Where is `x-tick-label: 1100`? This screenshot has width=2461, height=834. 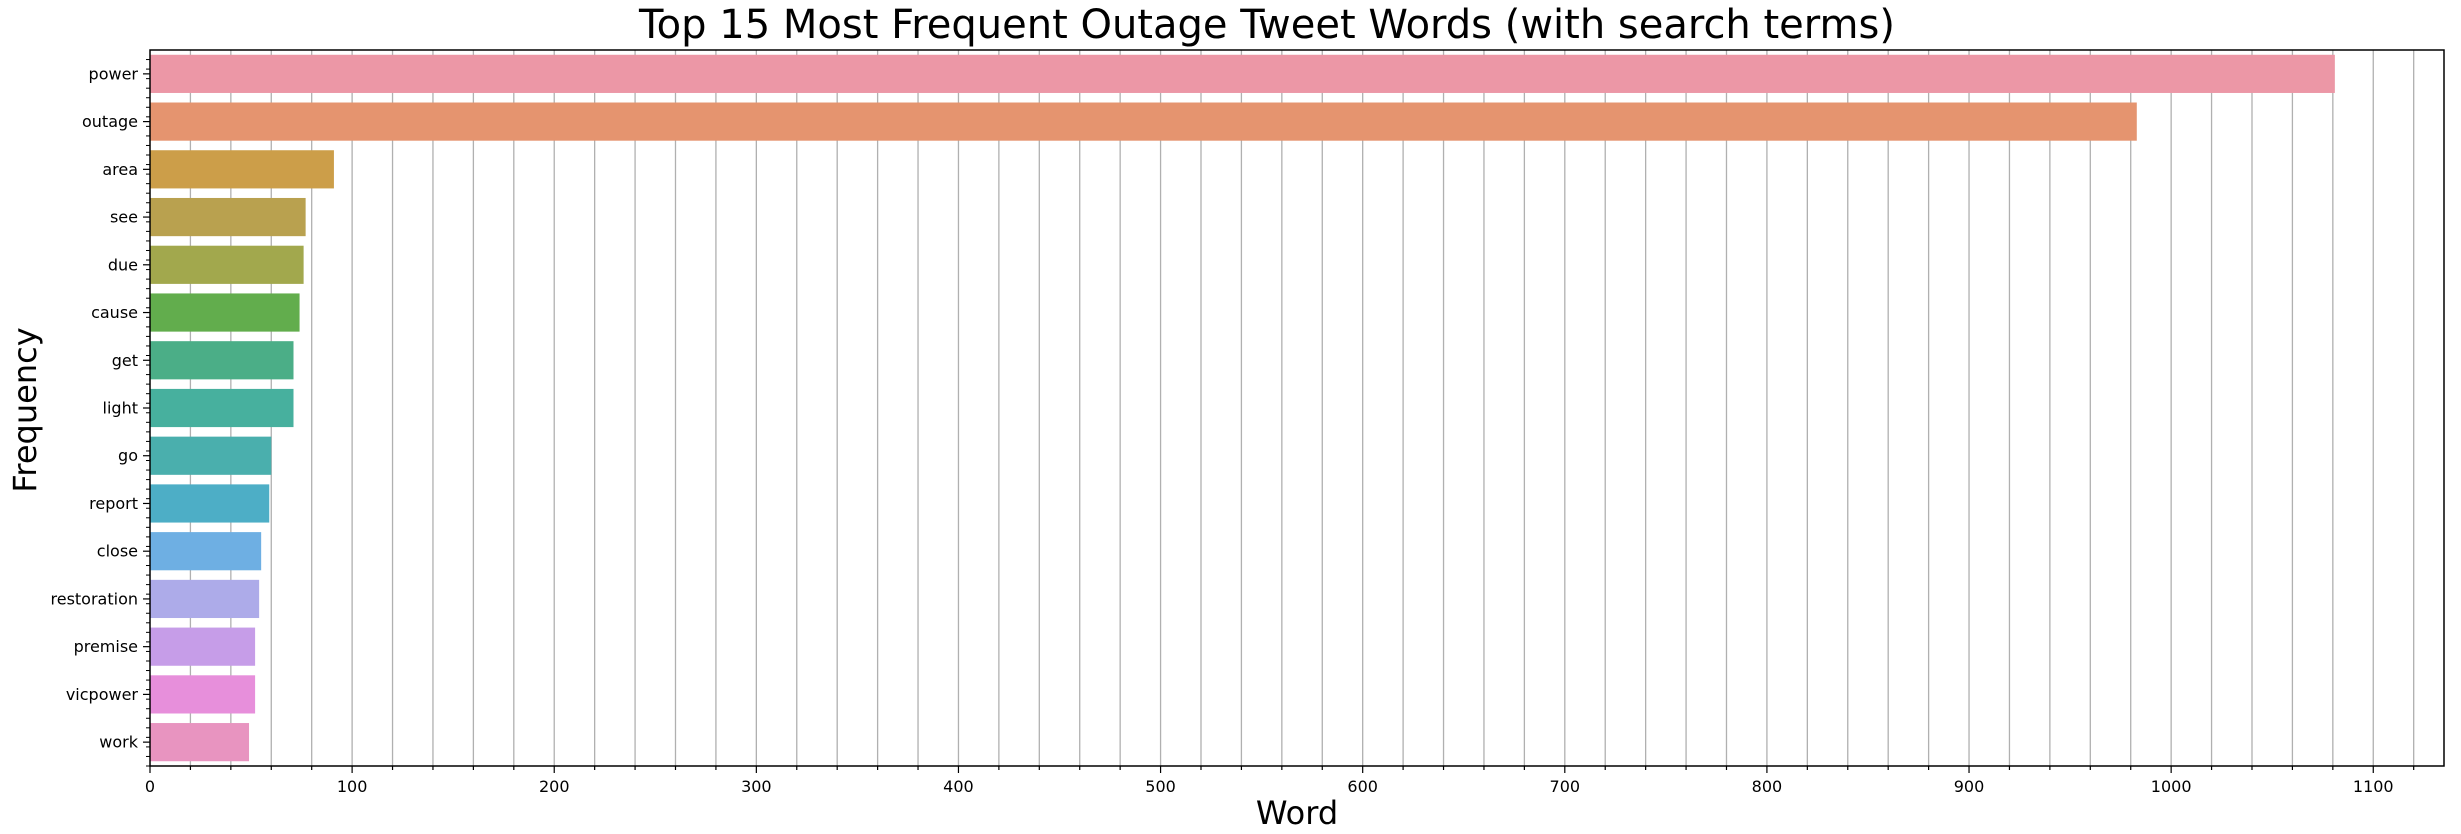 x-tick-label: 1100 is located at coordinates (2373, 786).